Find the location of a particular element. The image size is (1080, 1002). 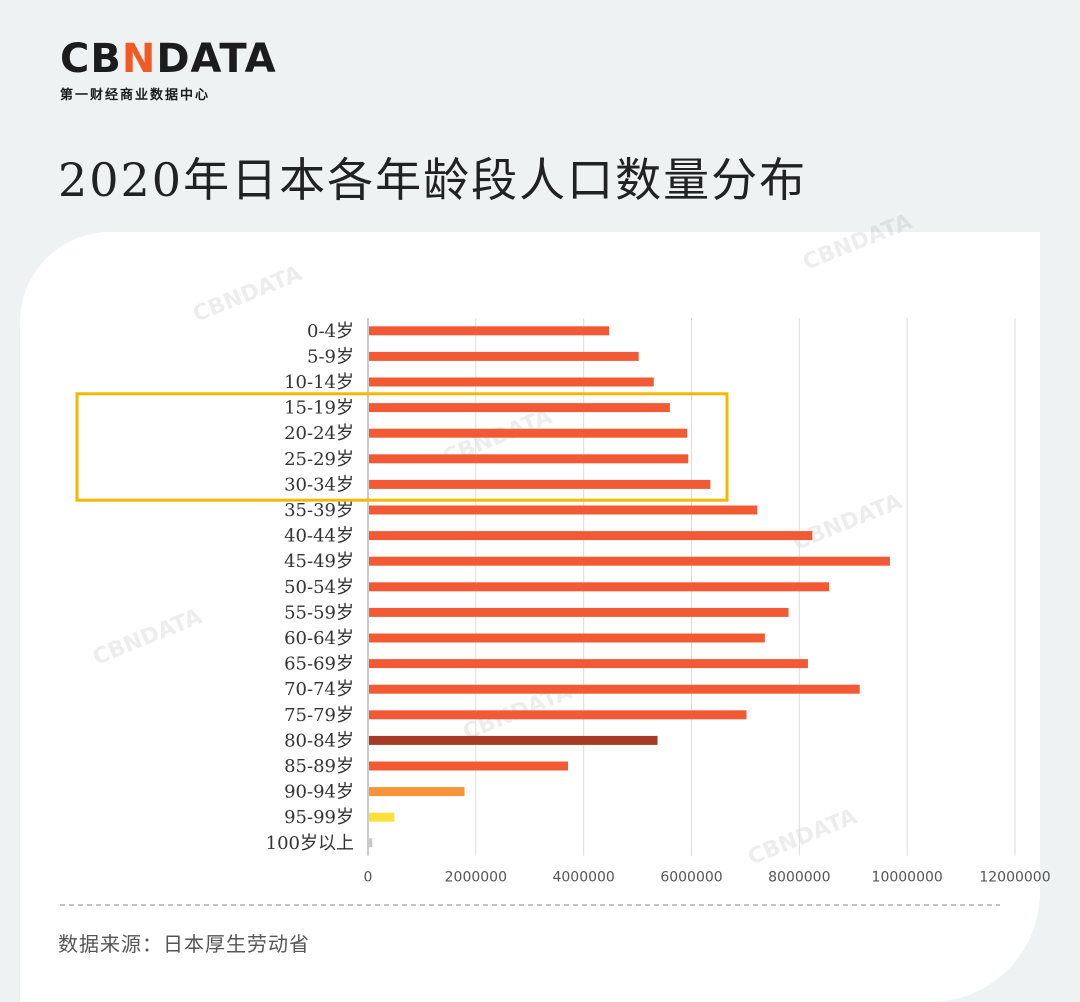

category-label: 50-54岁 is located at coordinates (319, 587).